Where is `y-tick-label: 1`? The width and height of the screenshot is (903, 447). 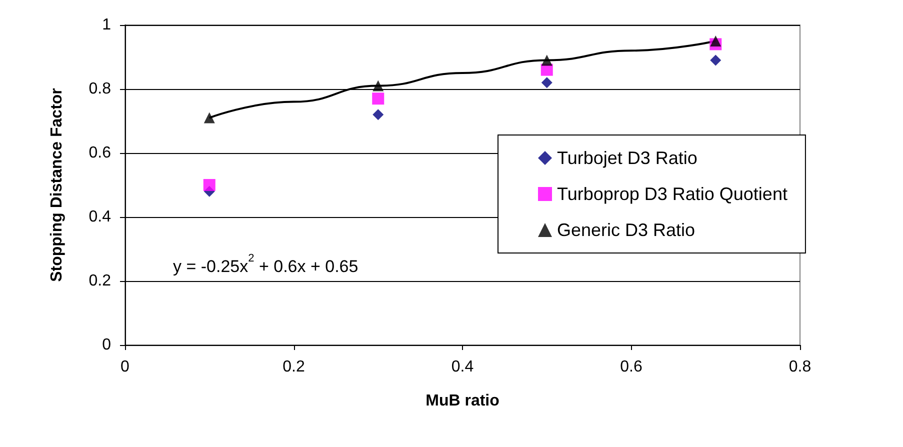
y-tick-label: 1 is located at coordinates (107, 25).